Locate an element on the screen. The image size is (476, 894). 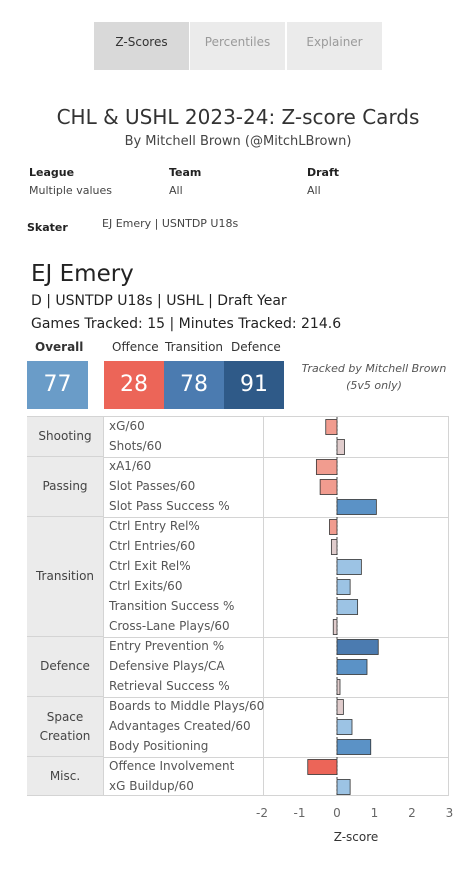
category-divider is located at coordinates (103, 606).